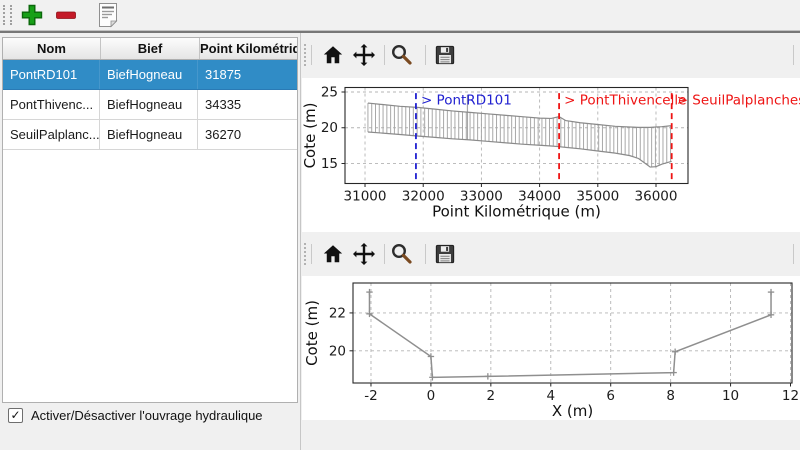 Image resolution: width=800 pixels, height=450 pixels. Describe the element at coordinates (519, 131) in the screenshot. I see `profile-series` at that location.